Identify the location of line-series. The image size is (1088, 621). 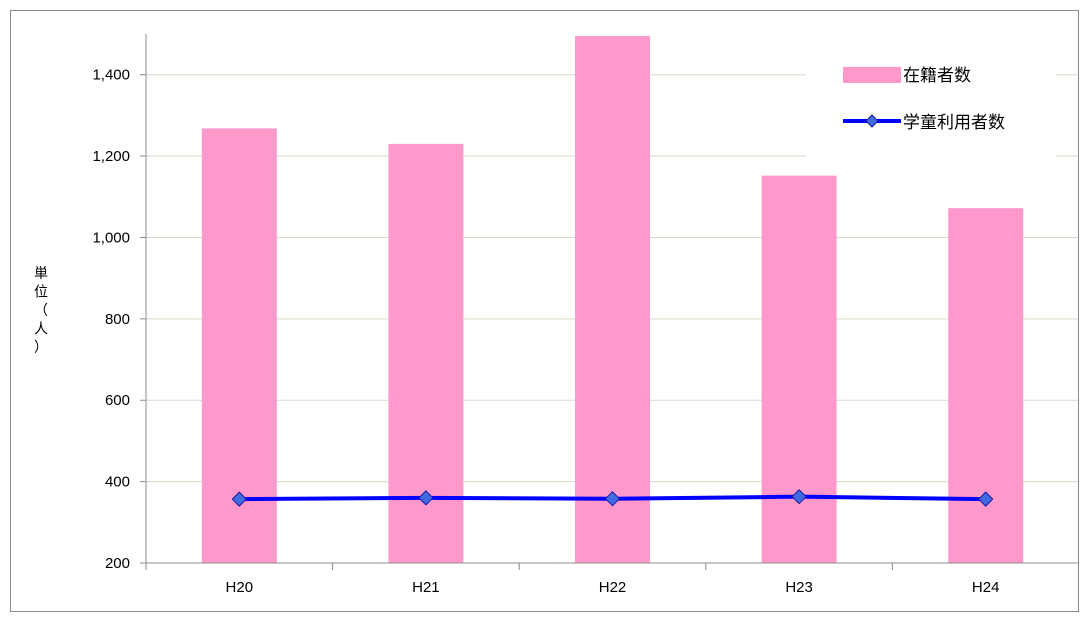
(612, 497).